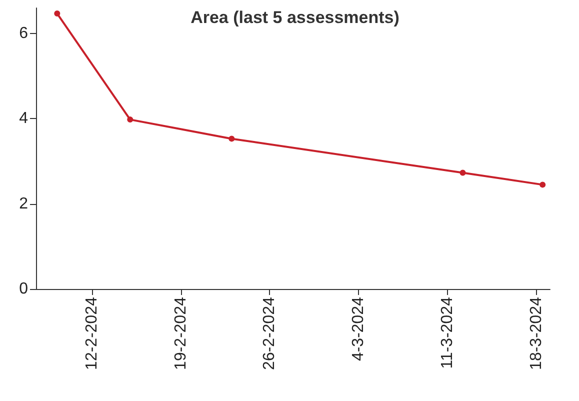 The width and height of the screenshot is (579, 401). What do you see at coordinates (23, 119) in the screenshot?
I see `y-tick-label: 4` at bounding box center [23, 119].